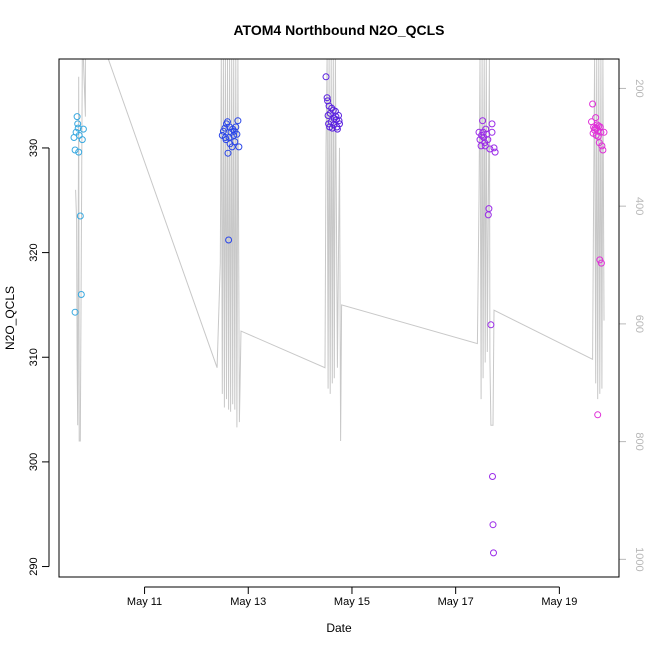  I want to click on x-tick-label: May 15, so click(352, 602).